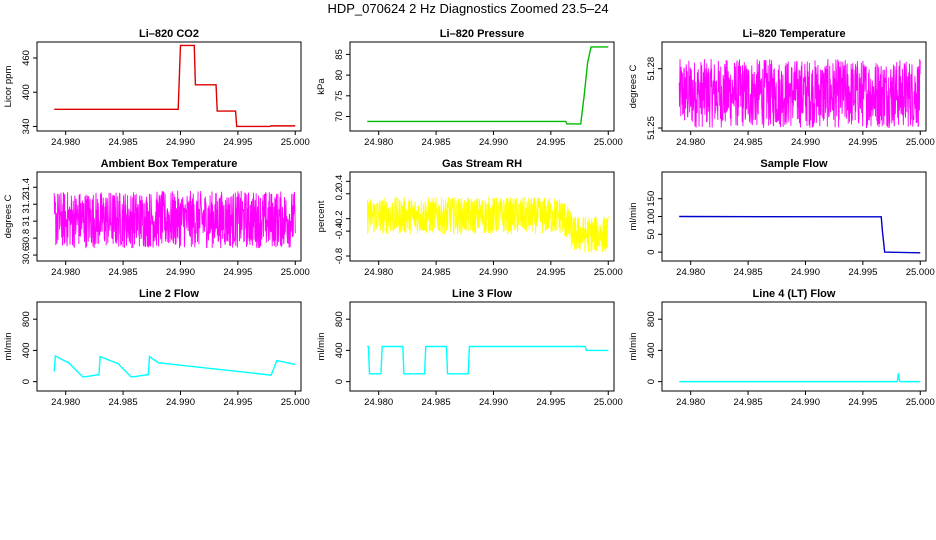 The height and width of the screenshot is (540, 936). What do you see at coordinates (321, 216) in the screenshot?
I see `y-axis-label: percent` at bounding box center [321, 216].